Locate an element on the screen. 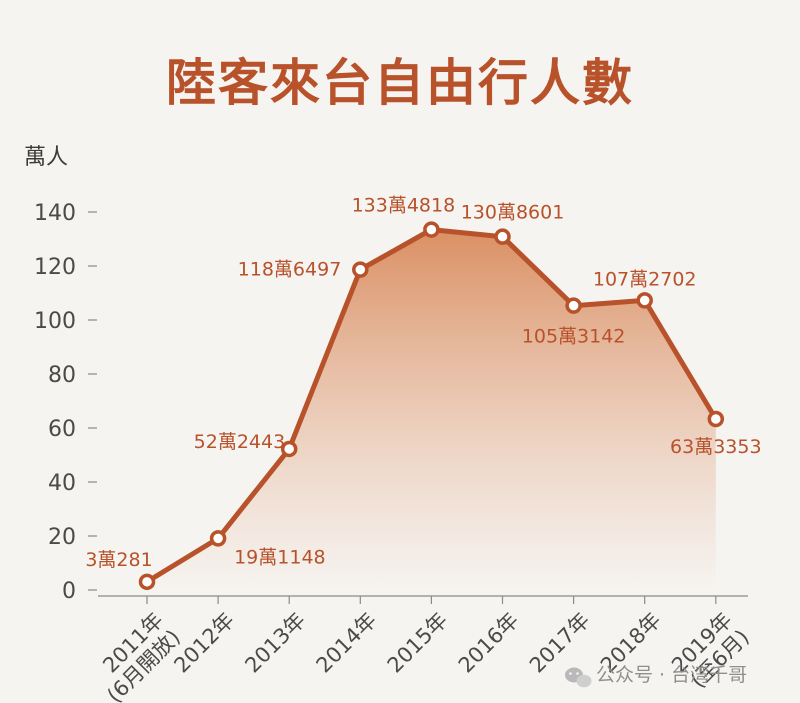 The height and width of the screenshot is (703, 800). data-label: 3萬281 is located at coordinates (118, 560).